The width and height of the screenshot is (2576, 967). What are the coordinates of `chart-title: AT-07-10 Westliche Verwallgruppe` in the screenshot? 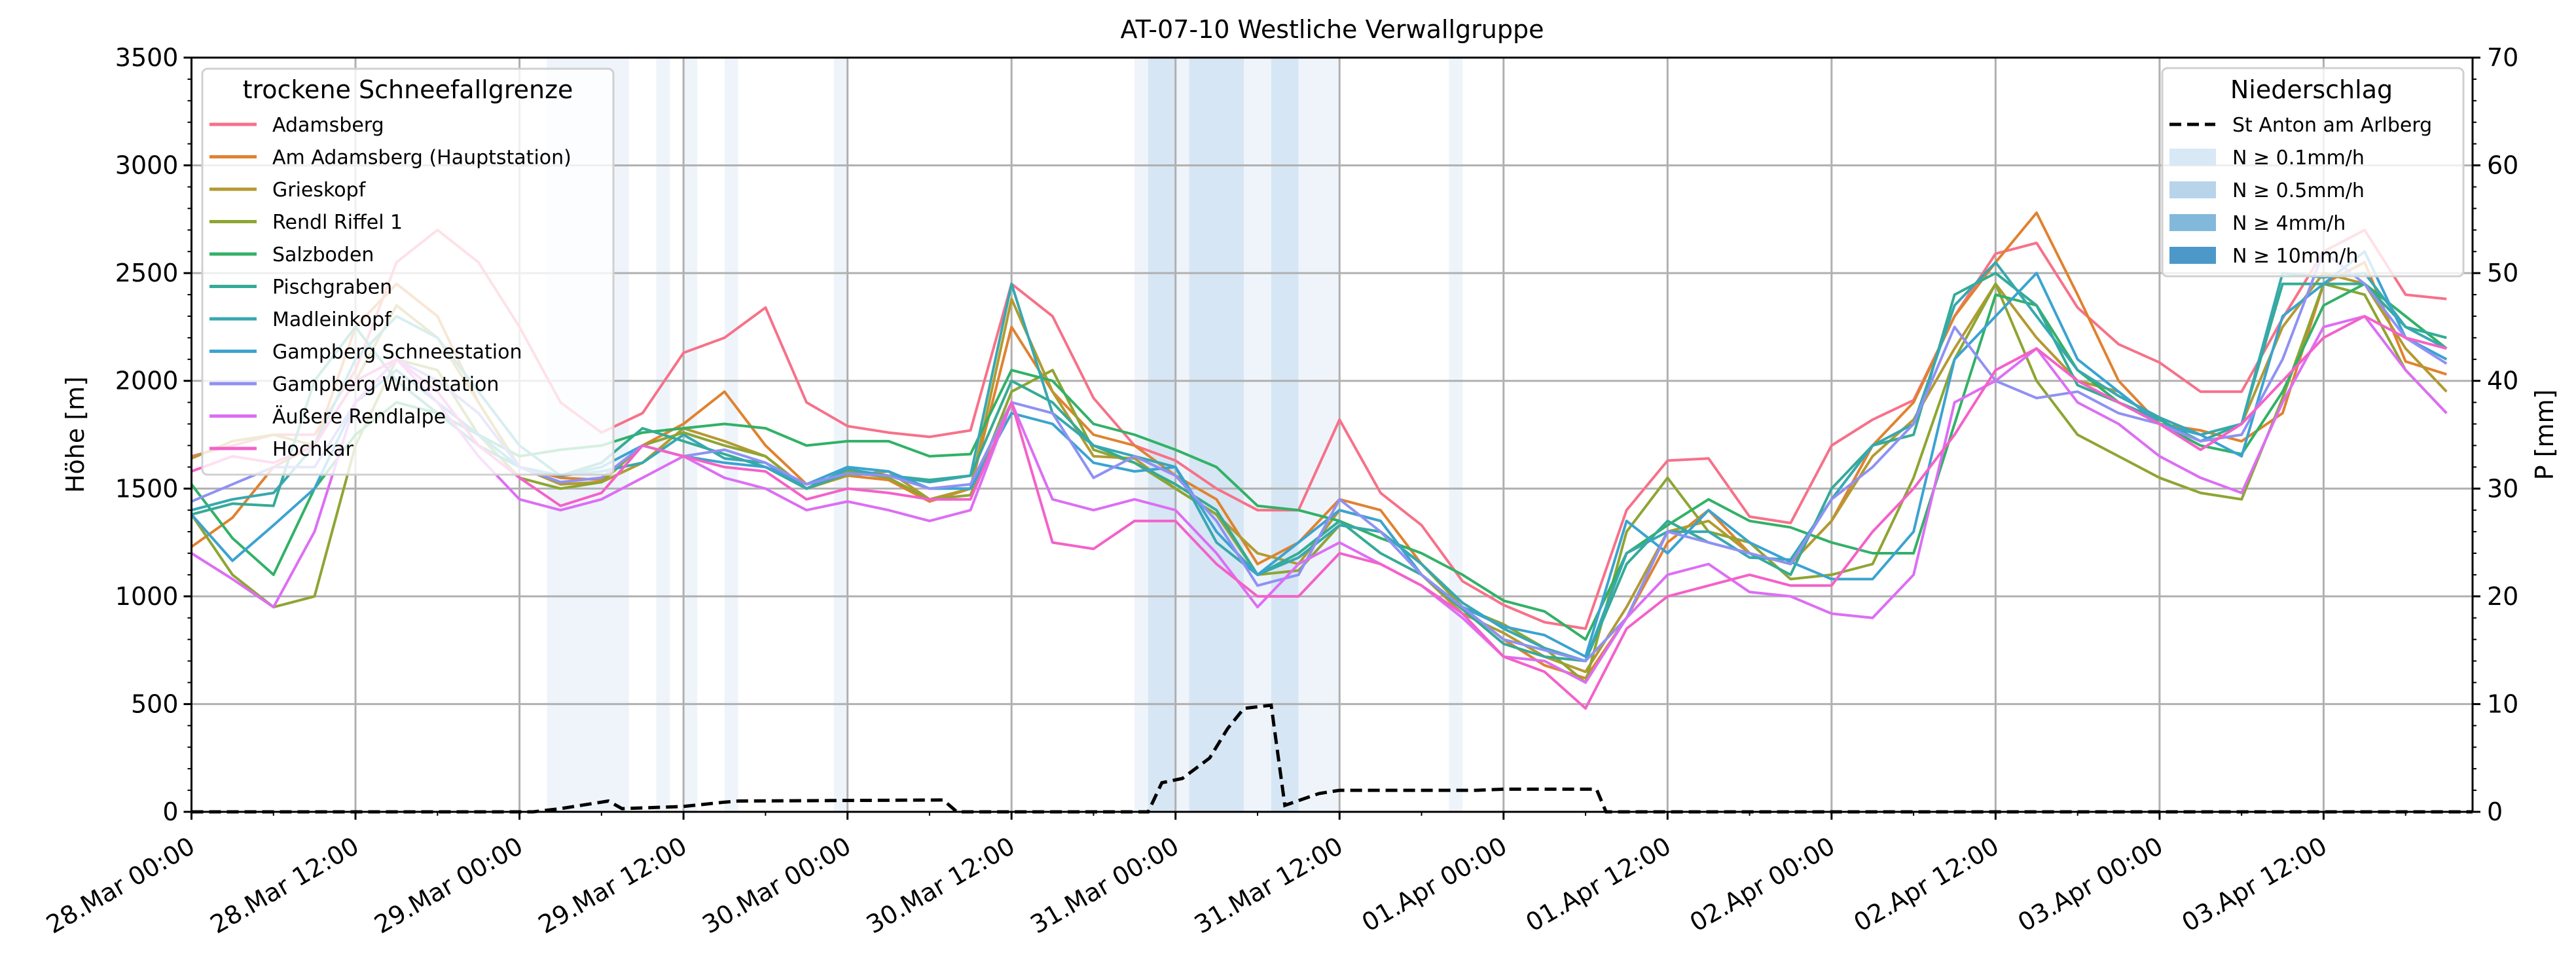 It's located at (1332, 30).